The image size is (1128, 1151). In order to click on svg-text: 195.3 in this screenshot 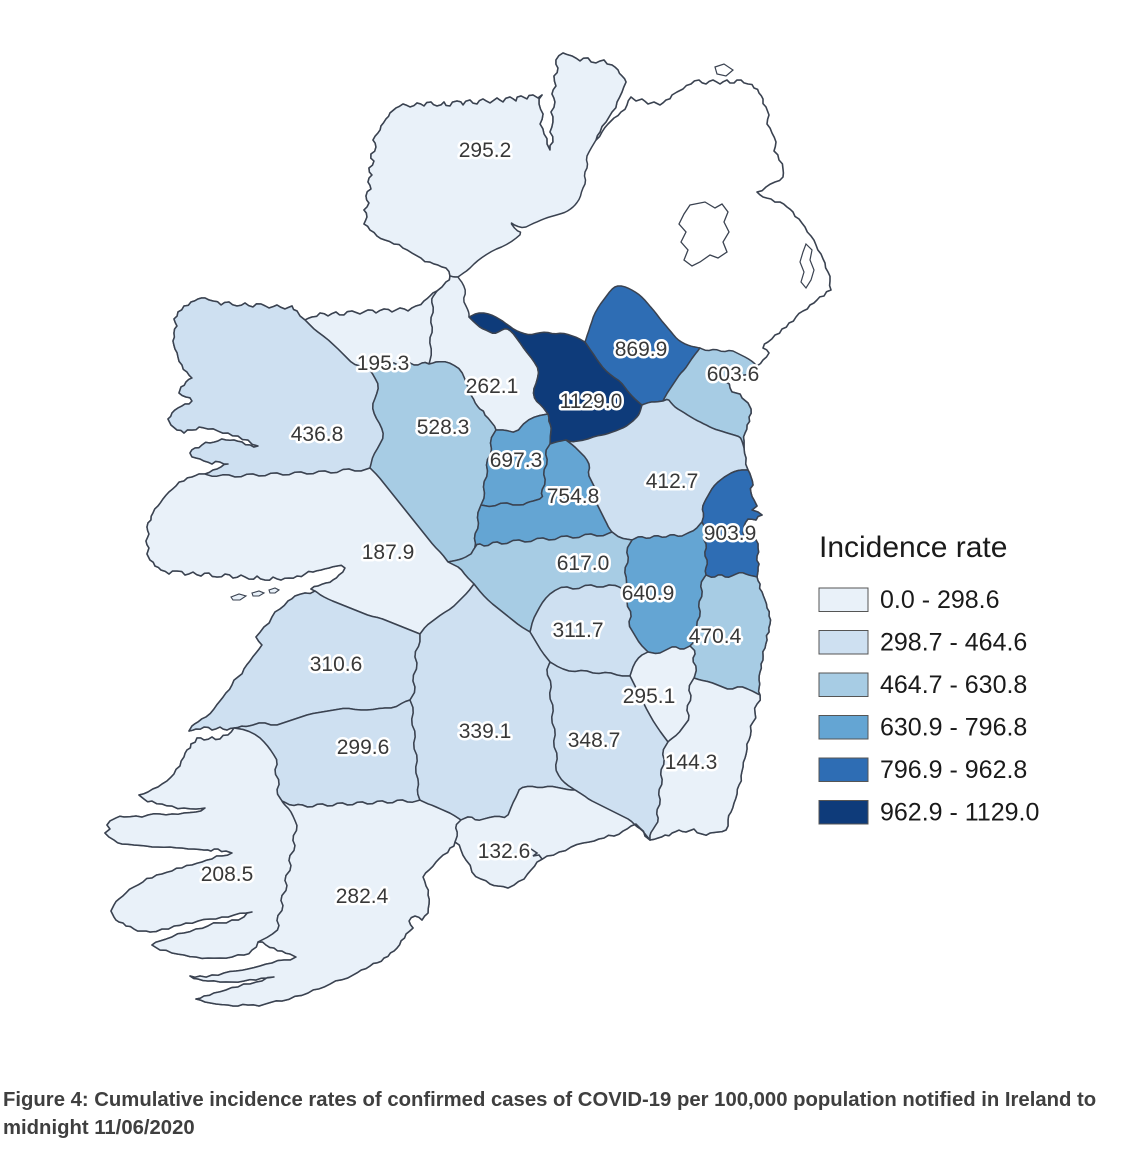, I will do `click(383, 363)`.